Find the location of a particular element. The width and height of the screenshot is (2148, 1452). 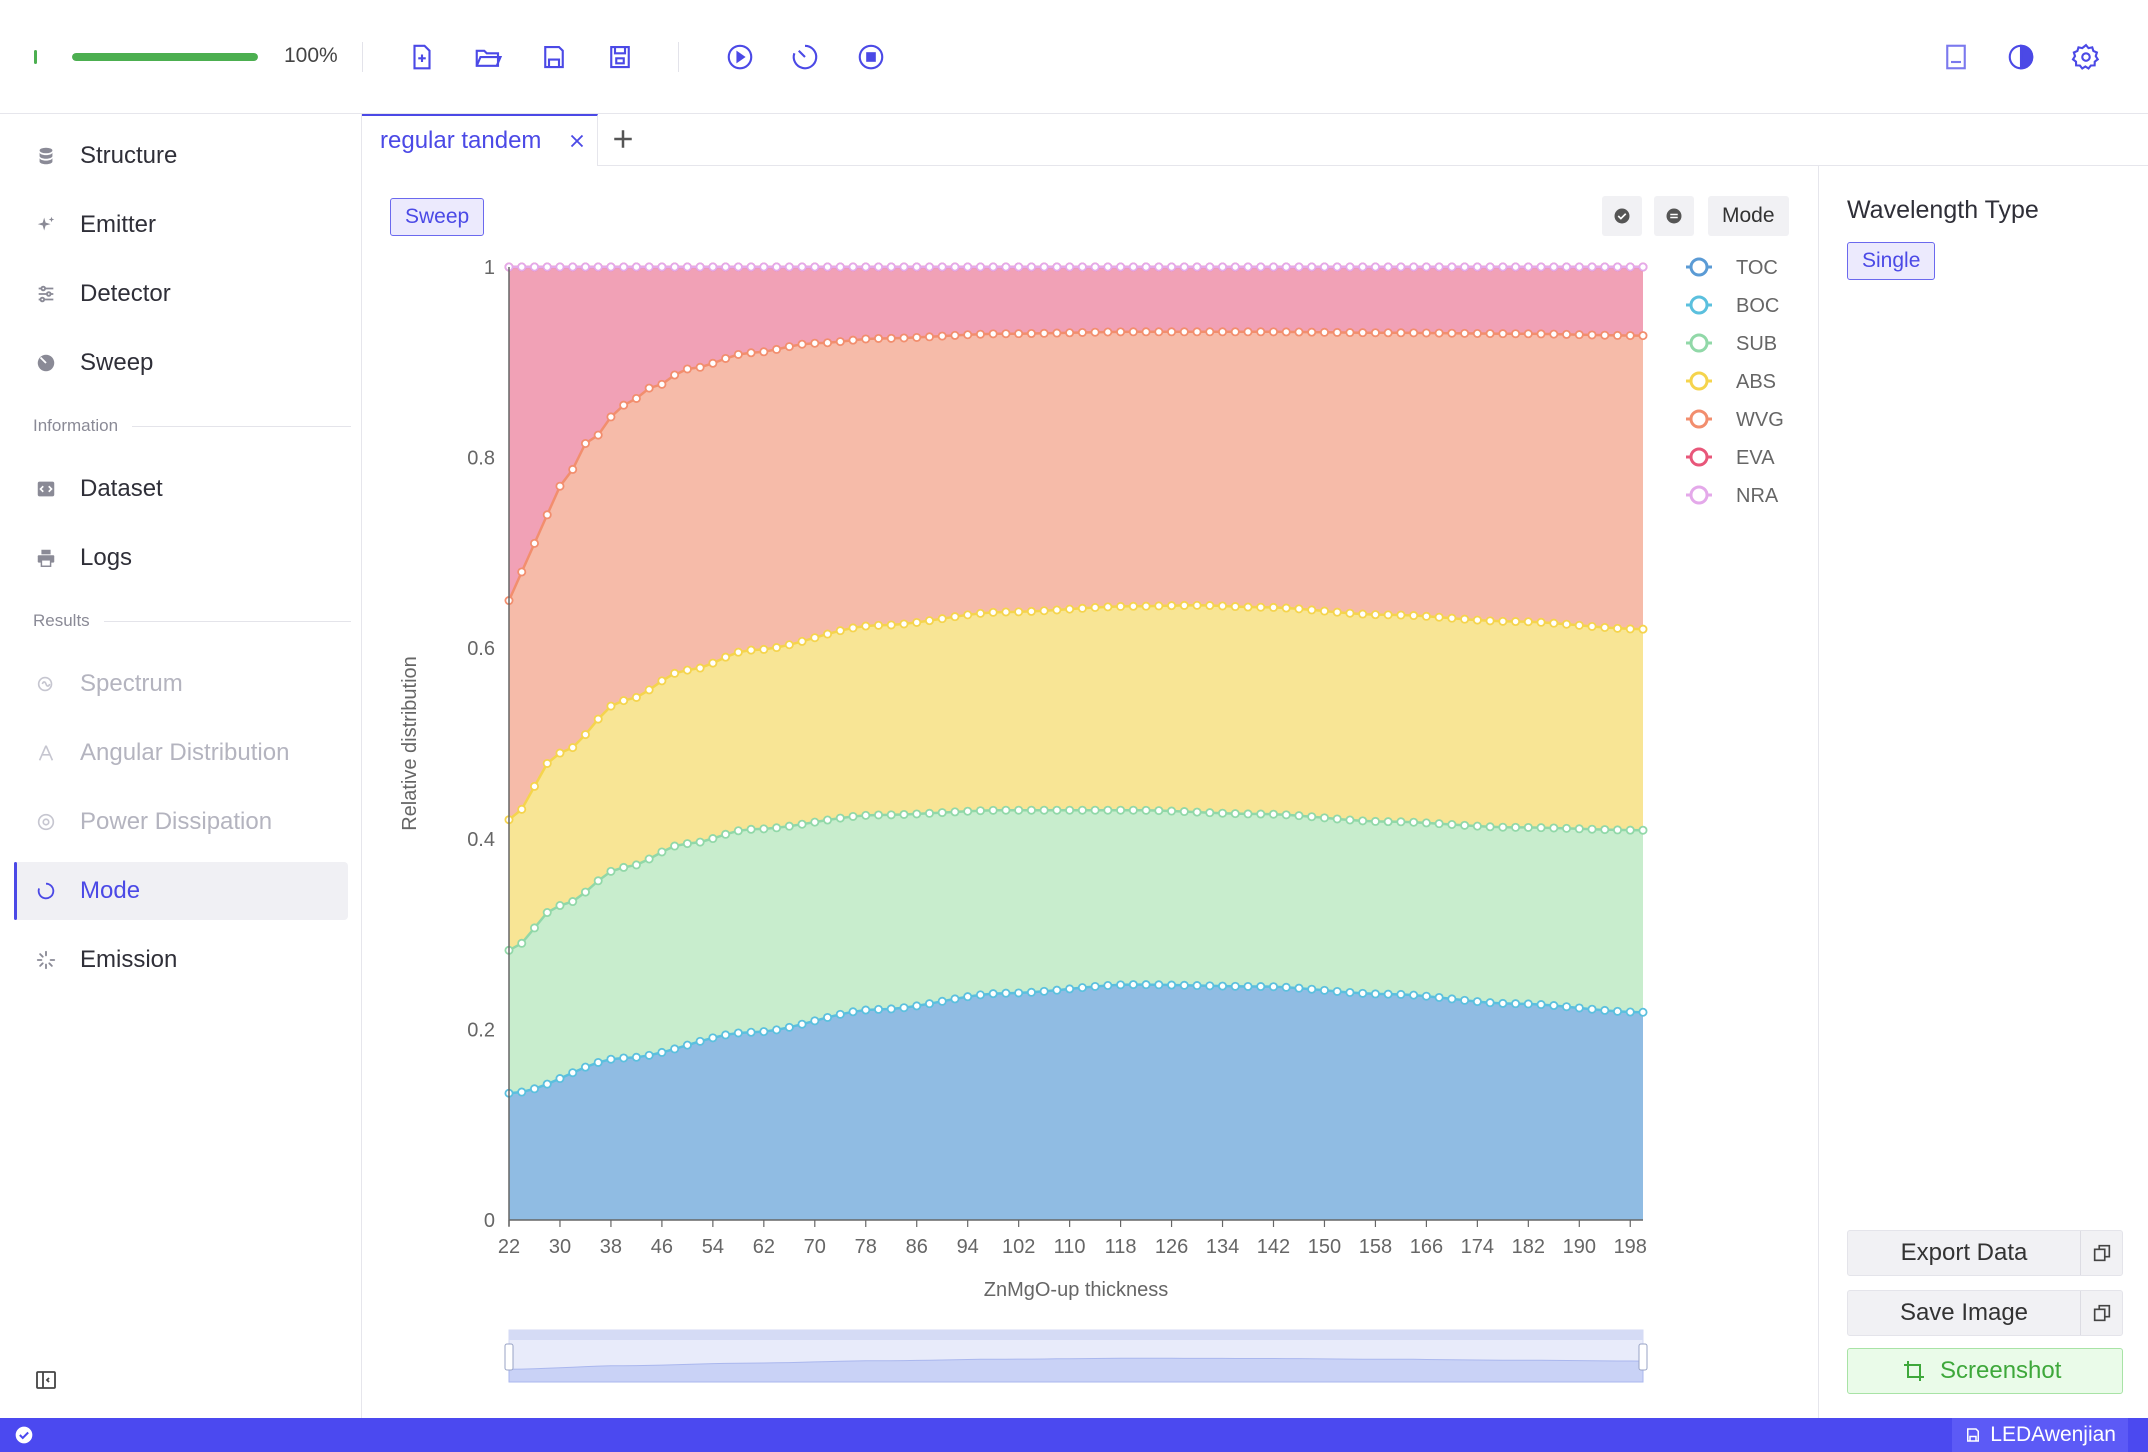

collapse-sidebar-button is located at coordinates (46, 1380).